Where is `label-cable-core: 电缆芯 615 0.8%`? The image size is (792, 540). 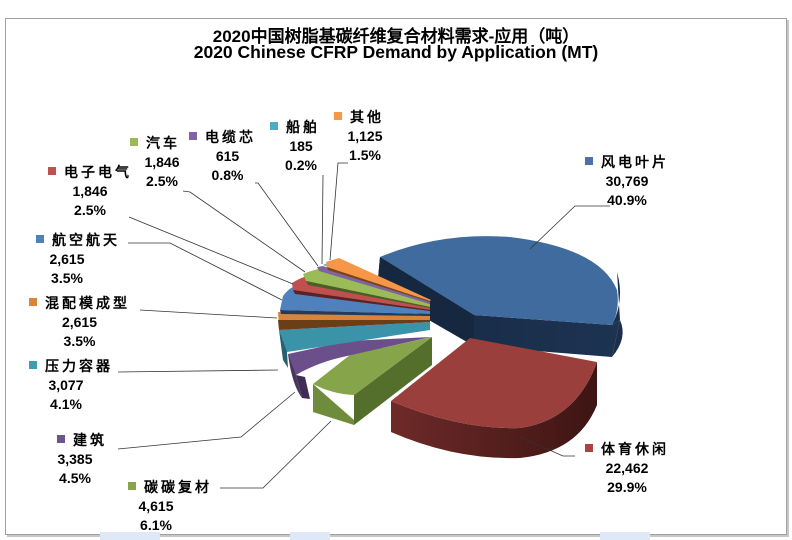 label-cable-core: 电缆芯 615 0.8% is located at coordinates (222, 156).